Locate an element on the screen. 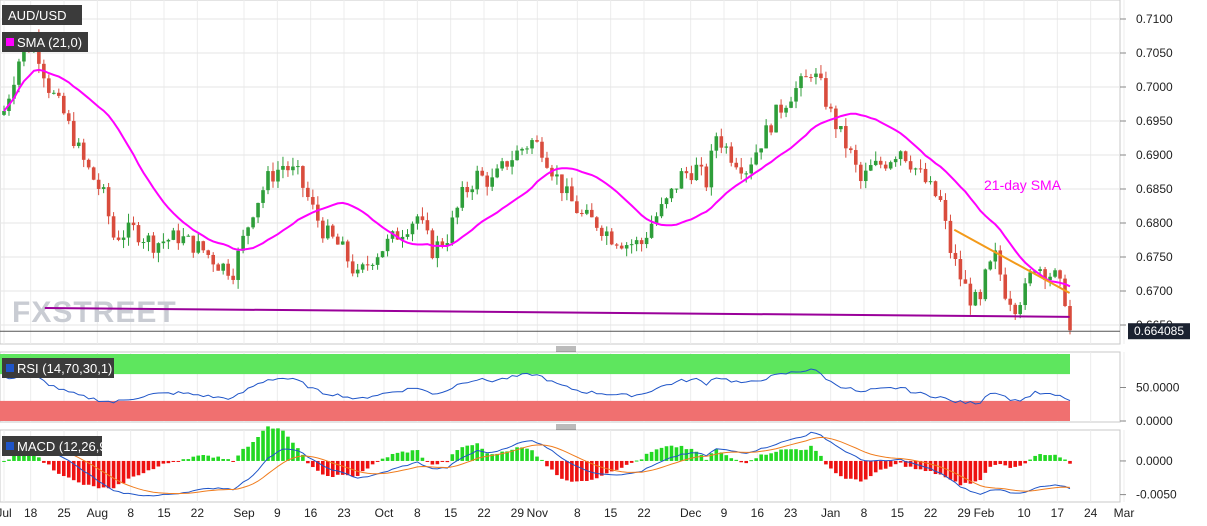 The width and height of the screenshot is (1207, 526). date-tick-label: Aug is located at coordinates (97, 513).